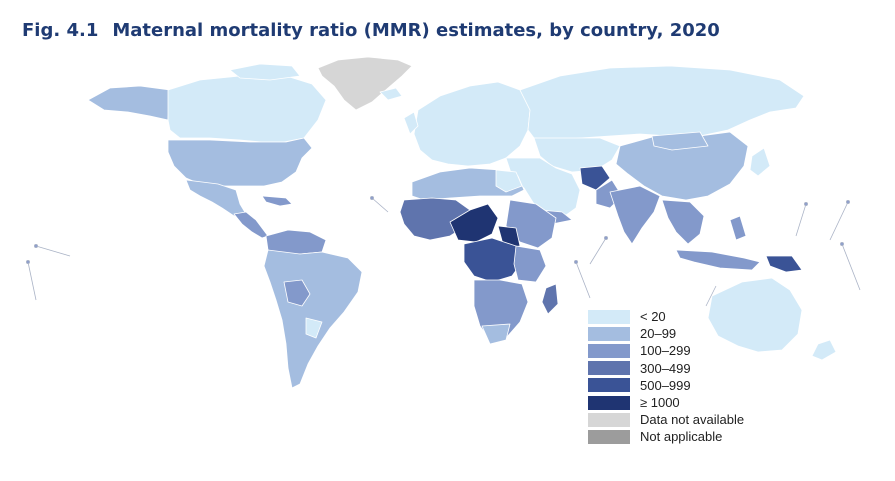 The image size is (895, 481). Describe the element at coordinates (738, 228) in the screenshot. I see `region-philippines` at that location.